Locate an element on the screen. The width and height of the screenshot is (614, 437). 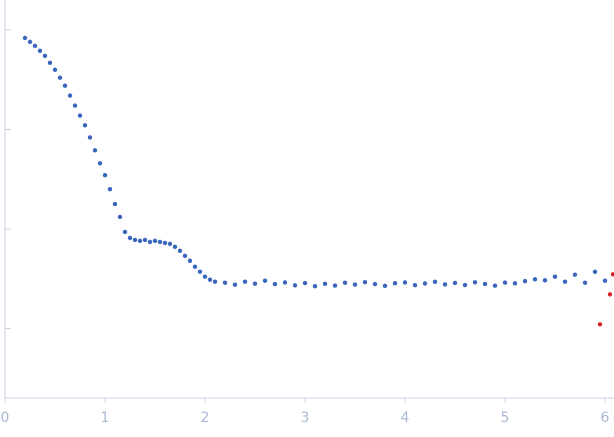
x-tick-label: 0 is located at coordinates (5, 418).